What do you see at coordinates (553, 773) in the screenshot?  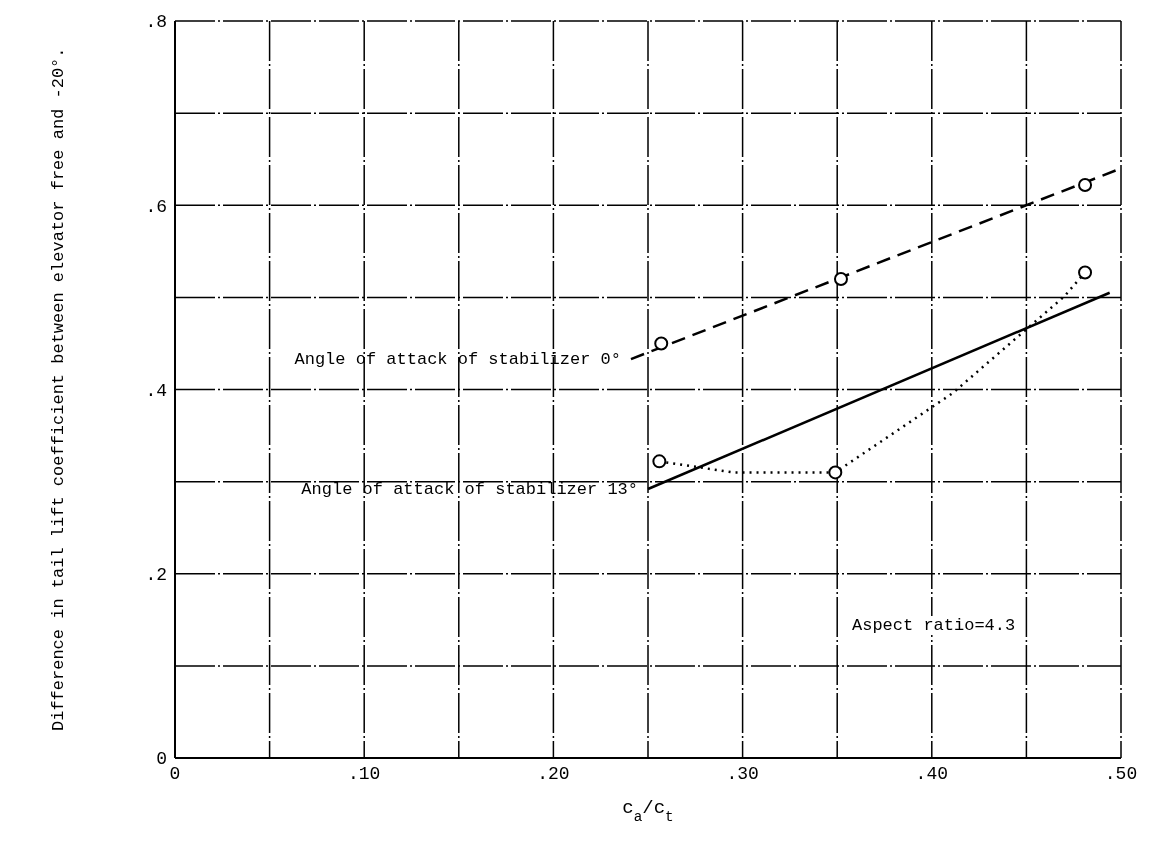 I see `x-tick-label: .20` at bounding box center [553, 773].